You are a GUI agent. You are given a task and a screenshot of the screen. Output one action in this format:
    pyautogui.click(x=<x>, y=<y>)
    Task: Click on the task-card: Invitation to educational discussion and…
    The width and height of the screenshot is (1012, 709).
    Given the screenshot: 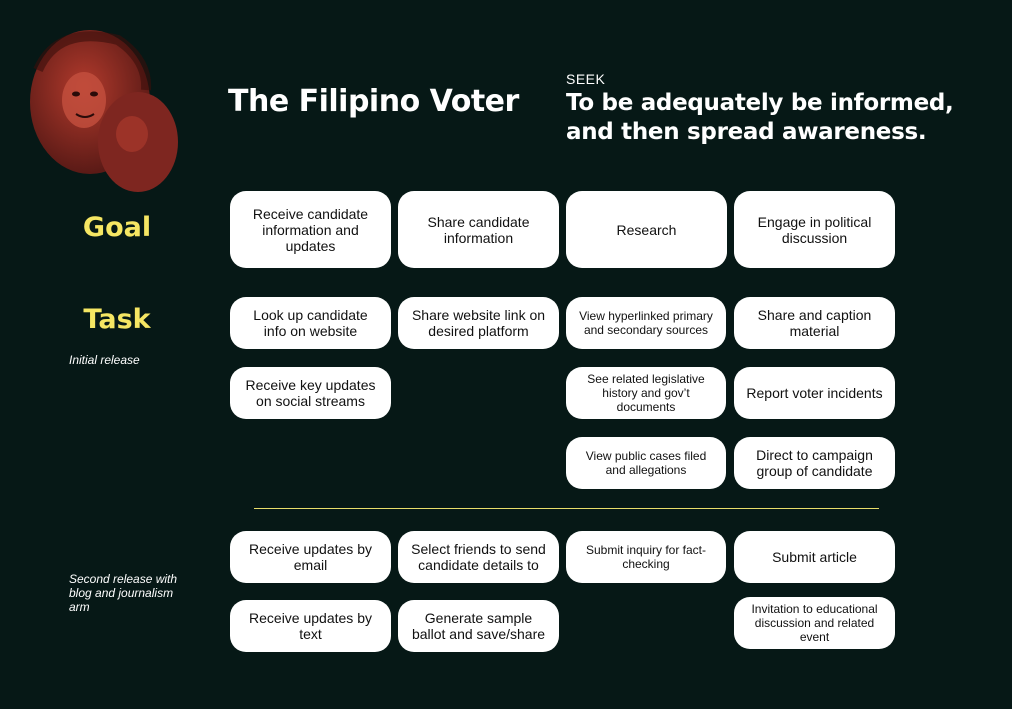 What is the action you would take?
    pyautogui.click(x=814, y=623)
    